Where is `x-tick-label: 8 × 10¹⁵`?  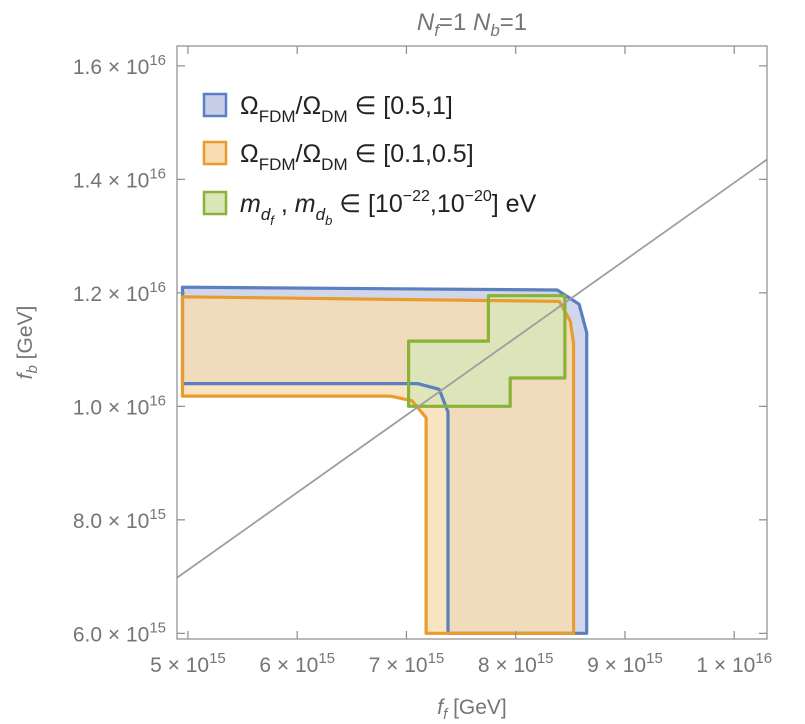 x-tick-label: 8 × 10¹⁵ is located at coordinates (516, 663).